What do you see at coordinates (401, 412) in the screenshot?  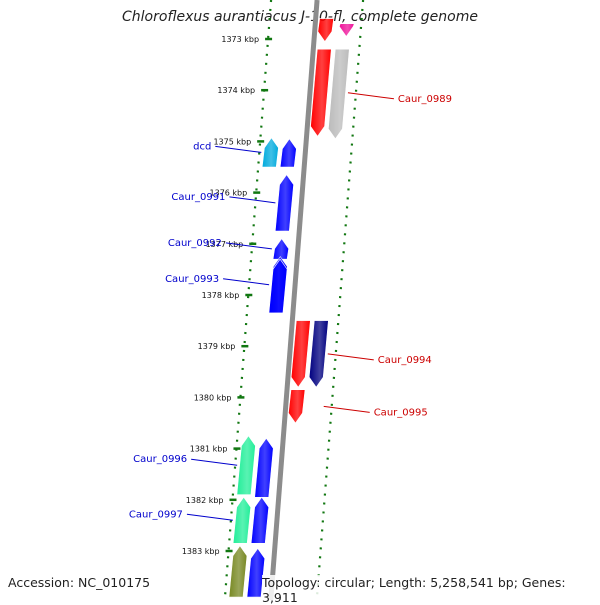 I see `gene-label: Caur_0995` at bounding box center [401, 412].